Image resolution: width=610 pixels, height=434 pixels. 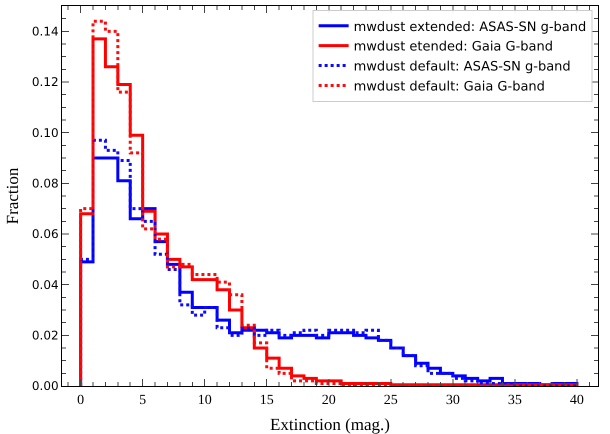 I want to click on y-tick-label: 0.02, so click(x=45, y=335).